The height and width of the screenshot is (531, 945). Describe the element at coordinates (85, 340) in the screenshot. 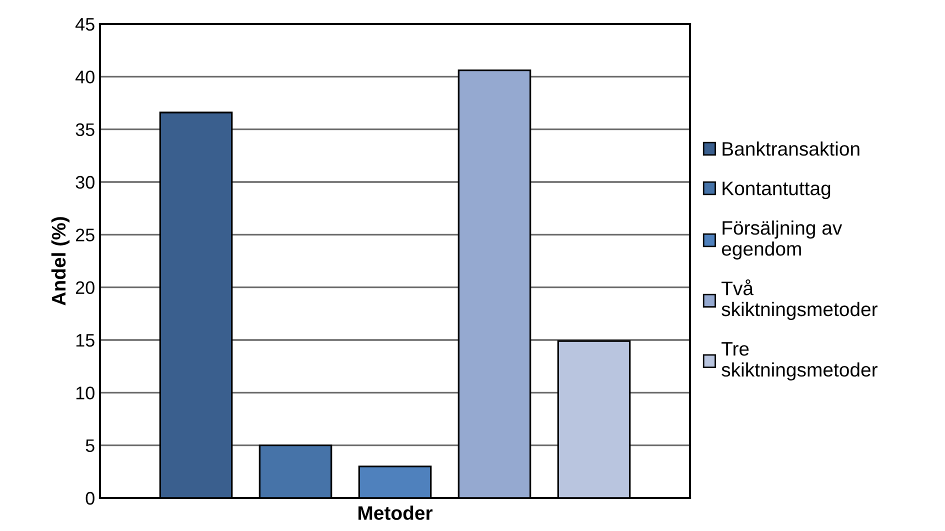

I see `y-tick-label: 15` at that location.